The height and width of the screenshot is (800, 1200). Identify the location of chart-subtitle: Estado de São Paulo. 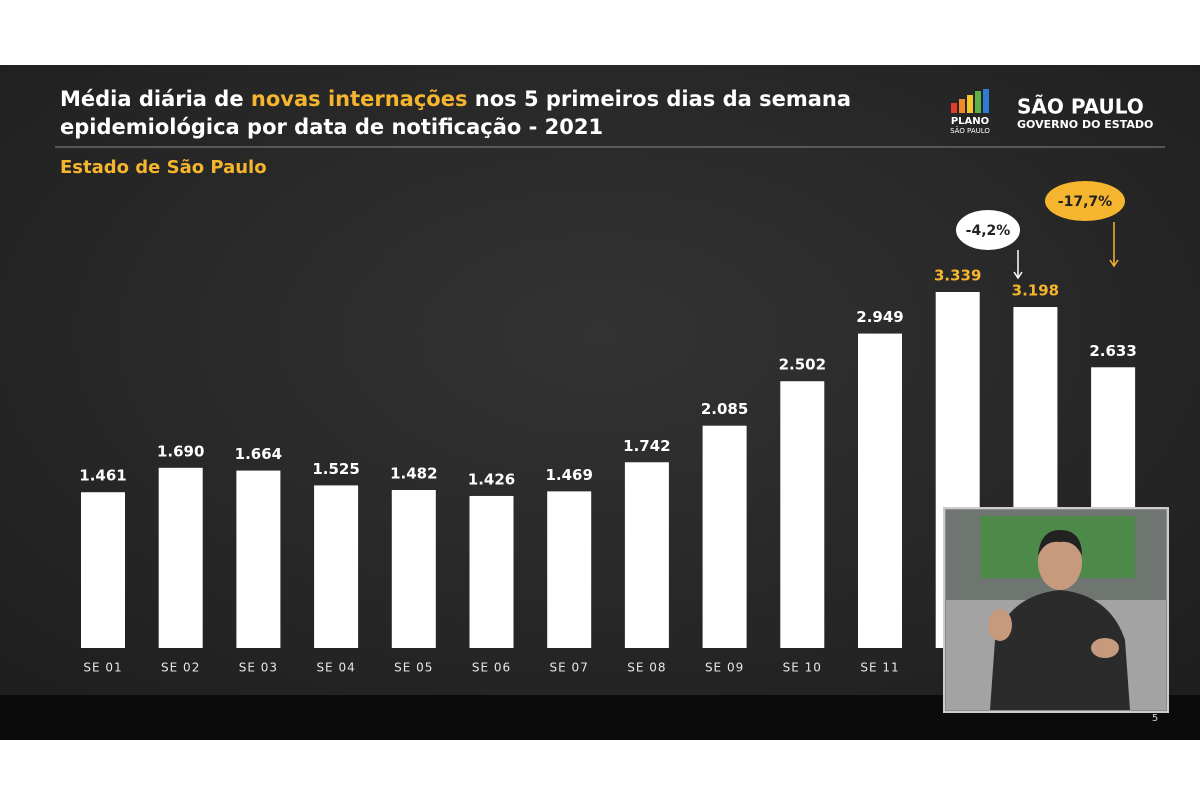
(163, 167).